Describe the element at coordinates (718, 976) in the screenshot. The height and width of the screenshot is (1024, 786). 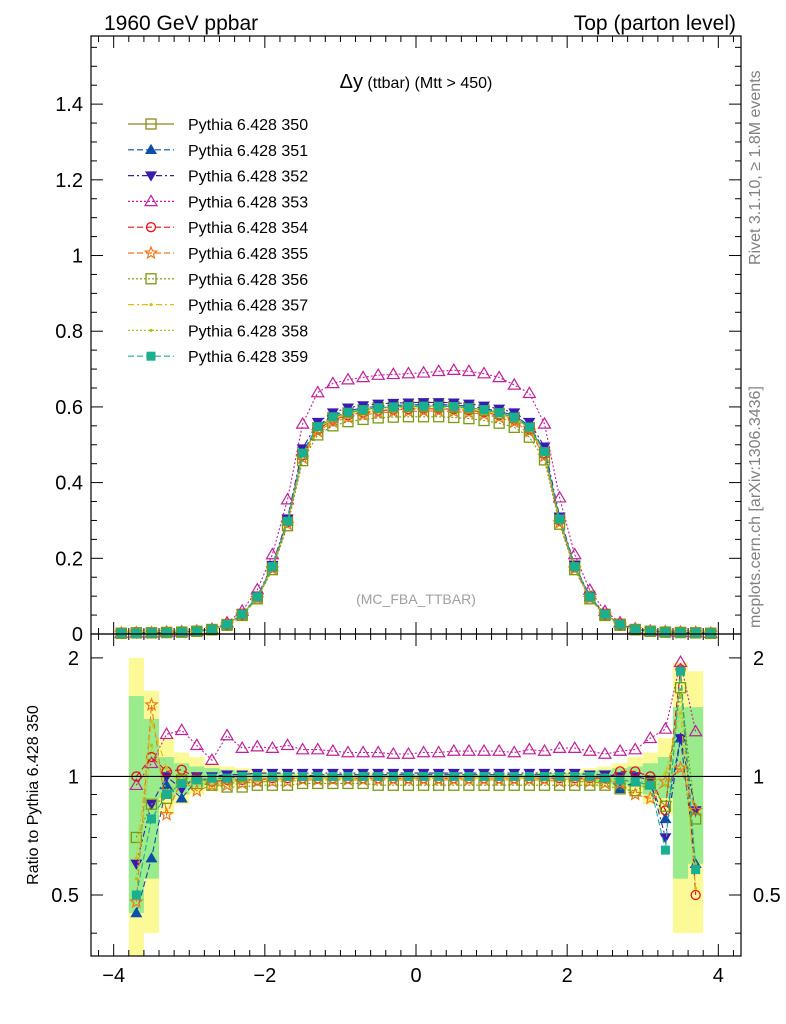
I see `ratio-x-tick-label: 4` at that location.